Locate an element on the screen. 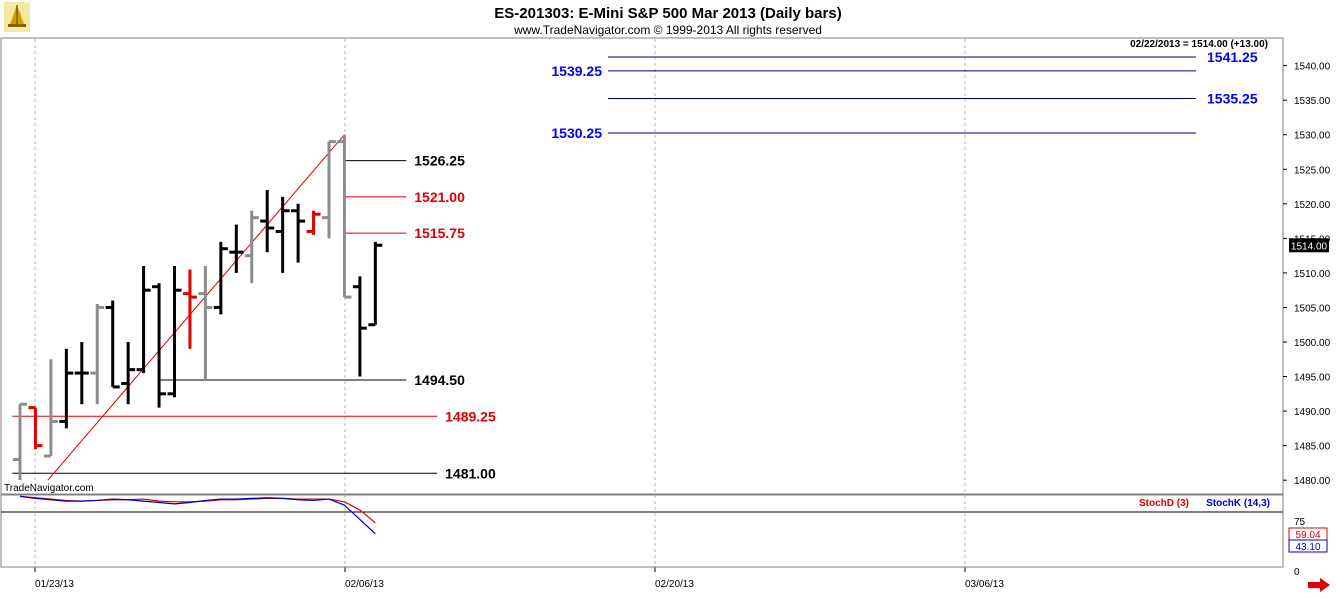 The width and height of the screenshot is (1336, 599). scroll-right-arrow-icon is located at coordinates (1318, 585).